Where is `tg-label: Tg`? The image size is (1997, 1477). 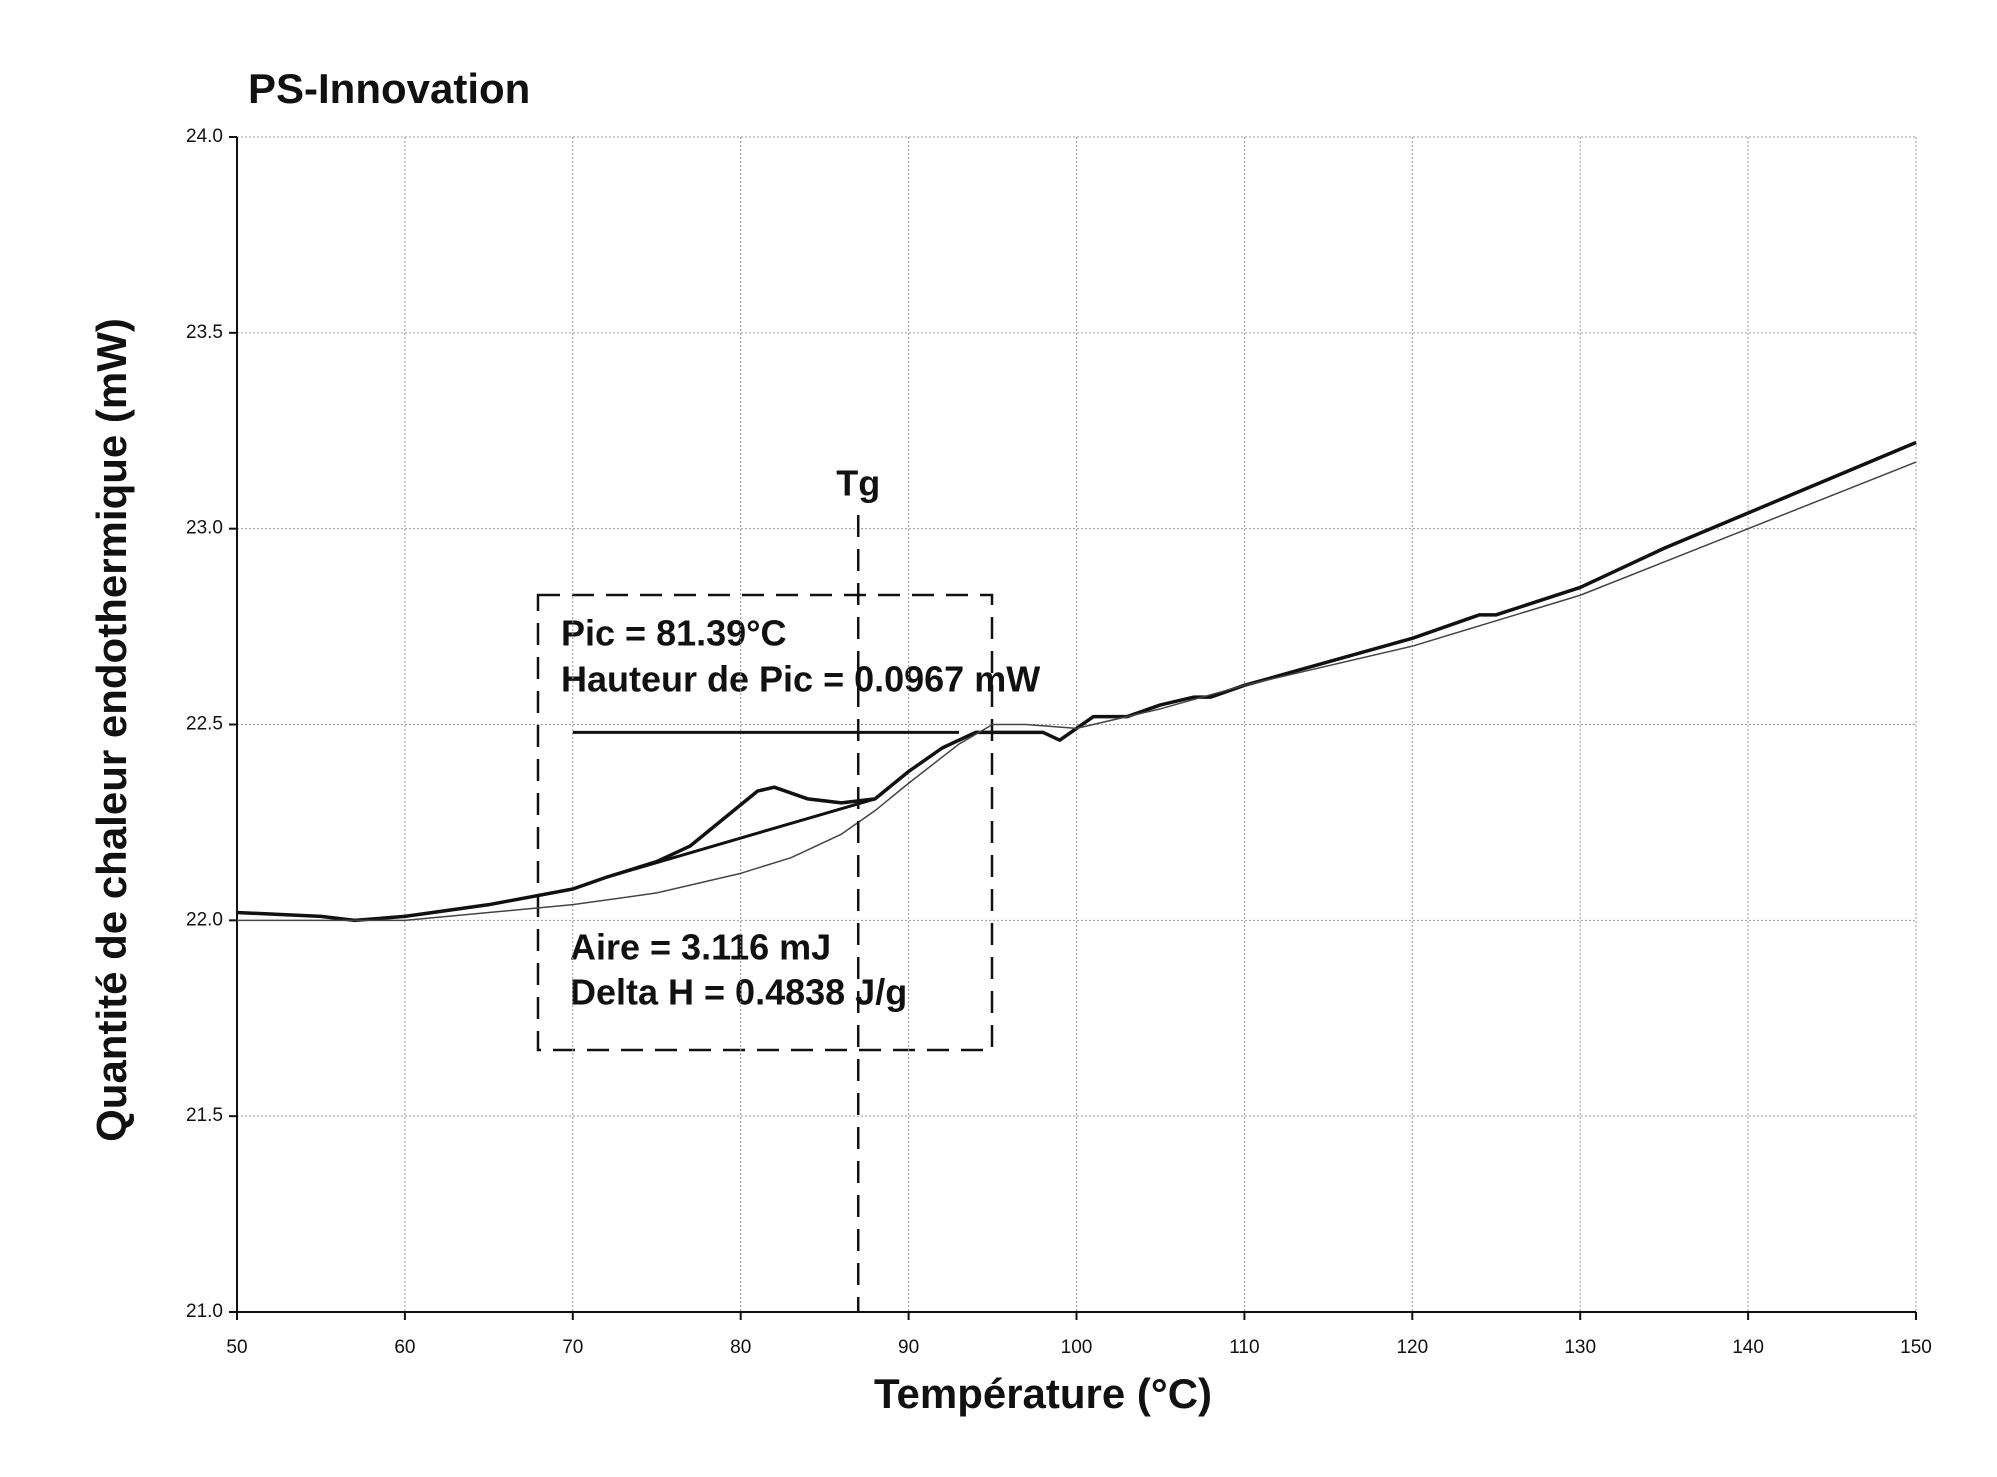 tg-label: Tg is located at coordinates (858, 483).